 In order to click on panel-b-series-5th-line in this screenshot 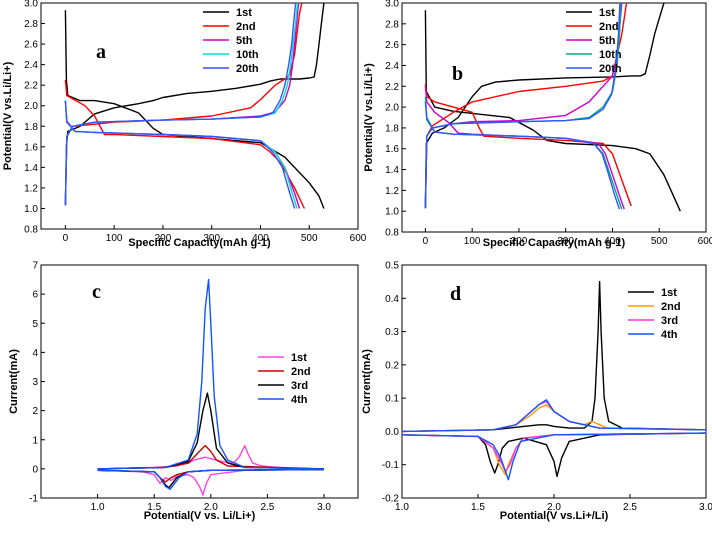, I will do `click(524, 106)`.